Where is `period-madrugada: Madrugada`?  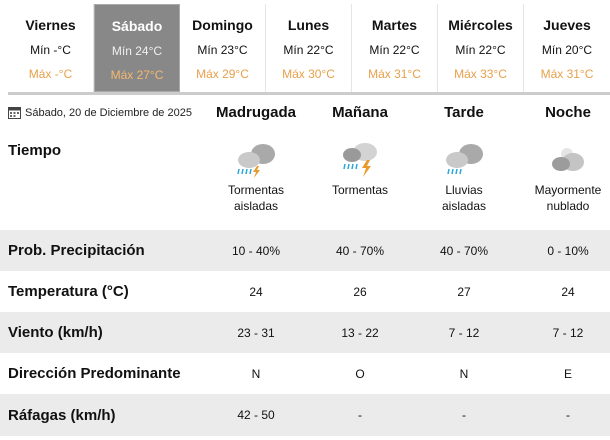 period-madrugada: Madrugada is located at coordinates (255, 112).